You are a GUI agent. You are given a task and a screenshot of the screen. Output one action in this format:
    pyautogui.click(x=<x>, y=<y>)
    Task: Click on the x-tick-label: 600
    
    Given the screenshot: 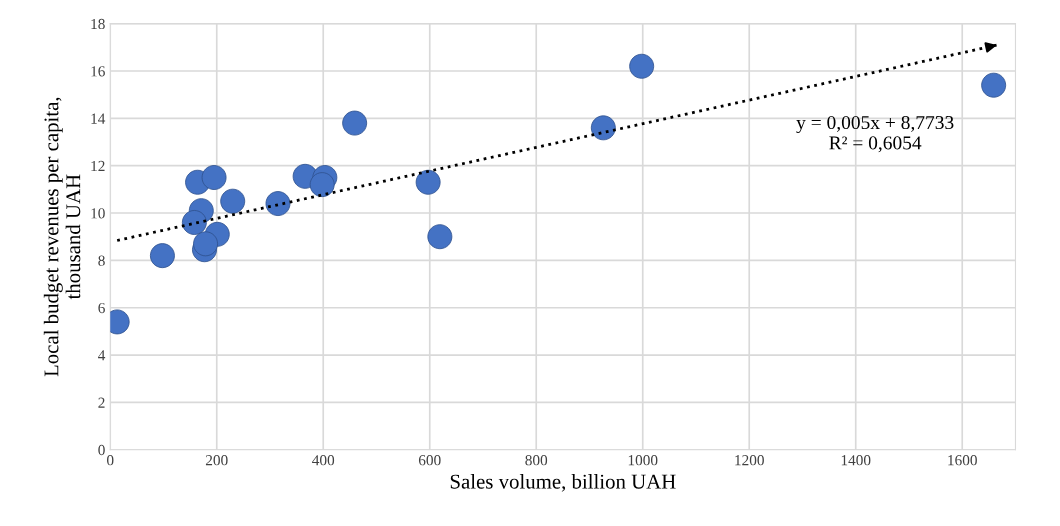 What is the action you would take?
    pyautogui.click(x=429, y=460)
    